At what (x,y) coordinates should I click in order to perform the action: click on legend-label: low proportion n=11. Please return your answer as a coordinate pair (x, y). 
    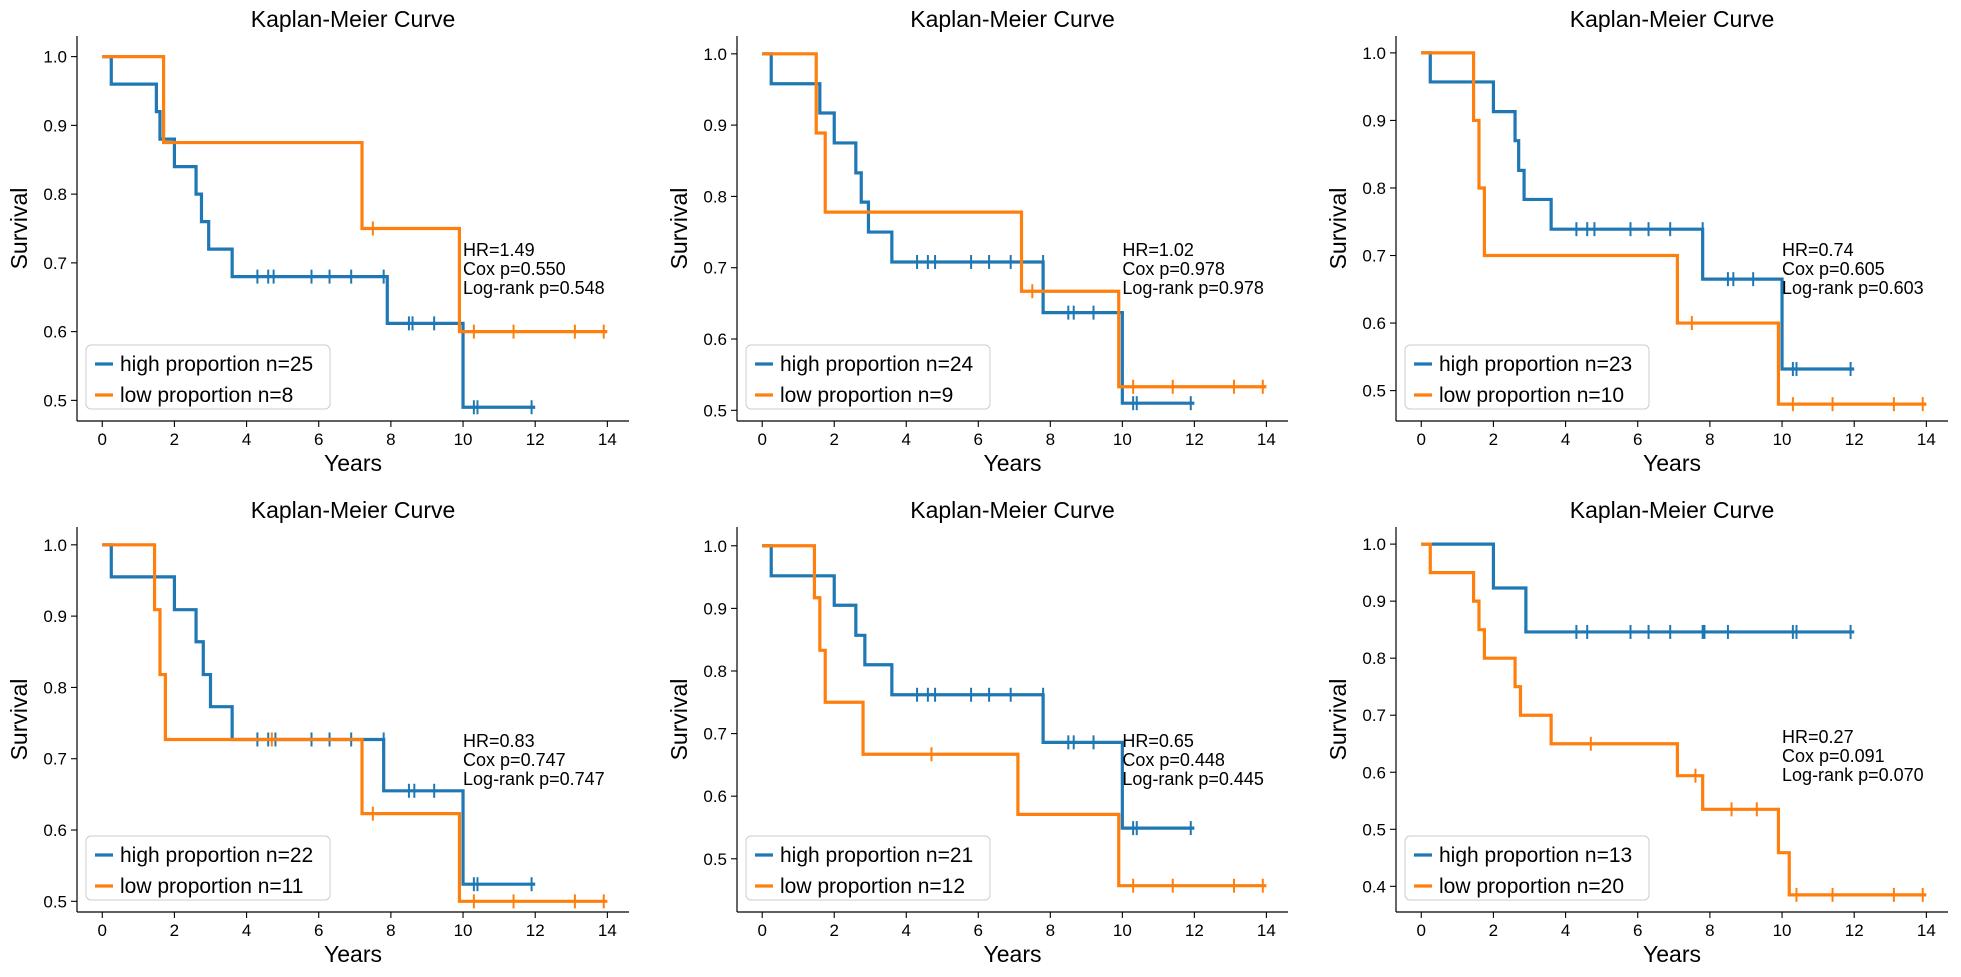
    Looking at the image, I should click on (211, 886).